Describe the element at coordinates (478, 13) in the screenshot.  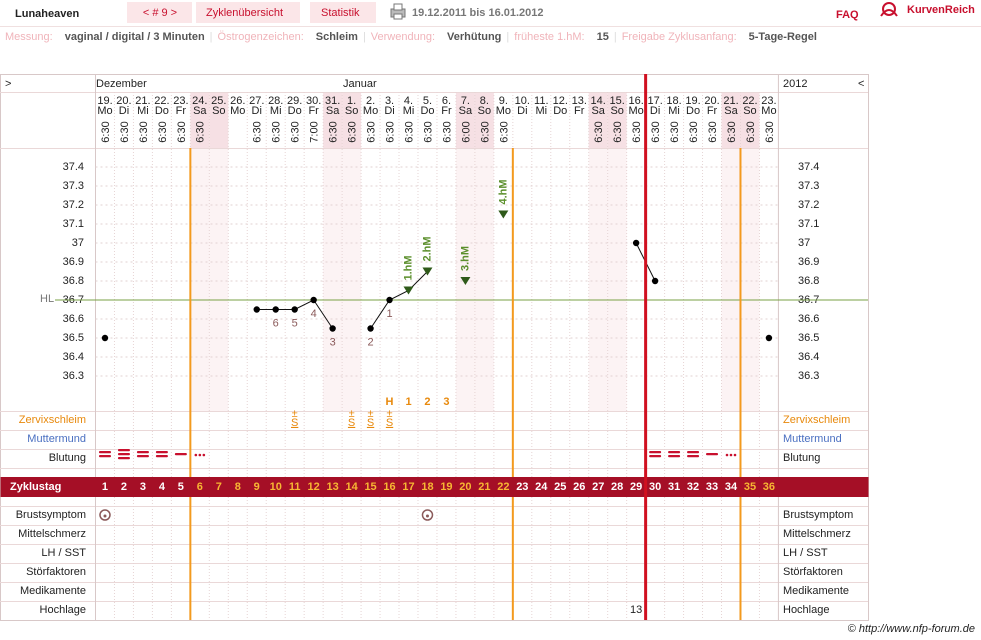
I see `date-range: 19.12.2011 bis 16.01.2012` at that location.